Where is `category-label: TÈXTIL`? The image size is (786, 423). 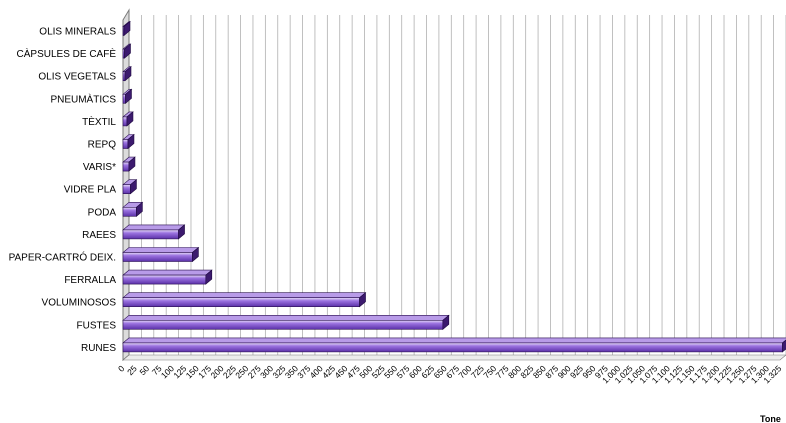
category-label: TÈXTIL is located at coordinates (99, 121).